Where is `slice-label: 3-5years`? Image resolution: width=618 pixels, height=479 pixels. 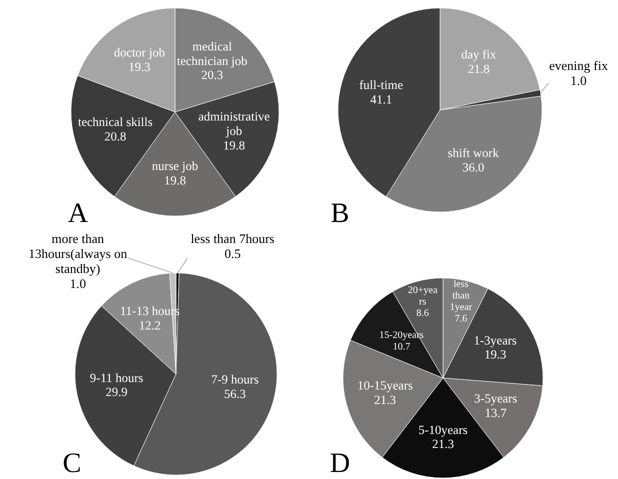
slice-label: 3-5years is located at coordinates (496, 398).